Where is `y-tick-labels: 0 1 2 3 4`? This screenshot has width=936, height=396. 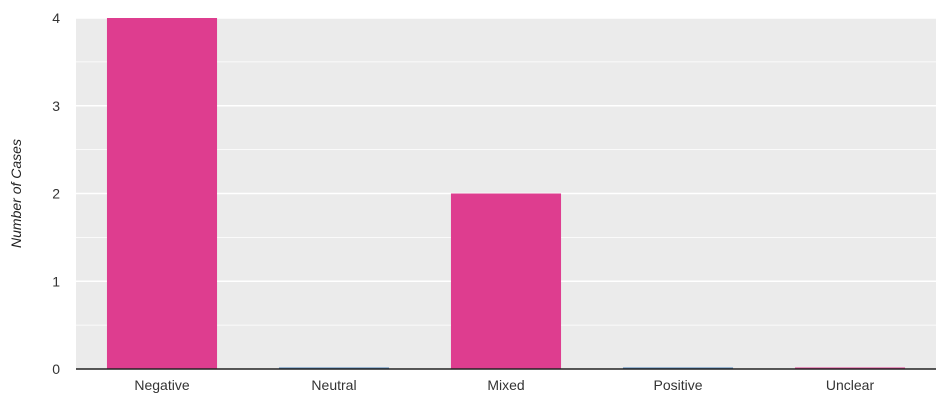
y-tick-labels: 0 1 2 3 4 is located at coordinates (56, 193).